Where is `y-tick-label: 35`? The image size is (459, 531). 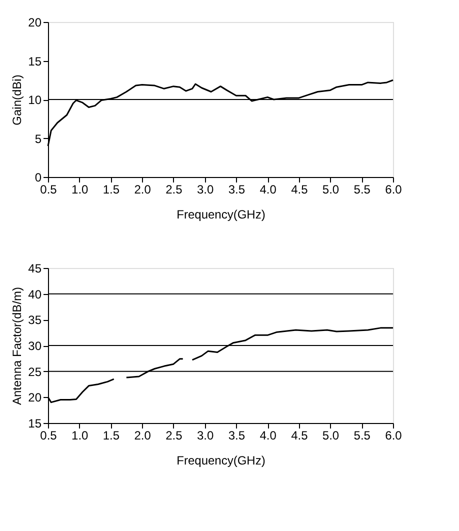 y-tick-label: 35 is located at coordinates (35, 320).